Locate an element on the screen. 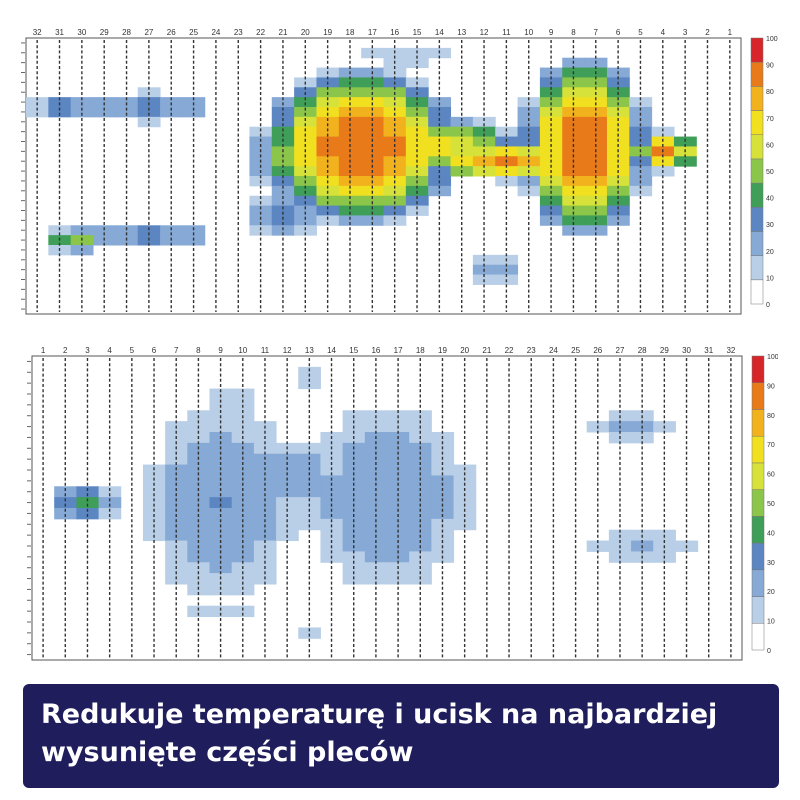 This screenshot has width=800, height=800. column-label: 15 is located at coordinates (417, 32).